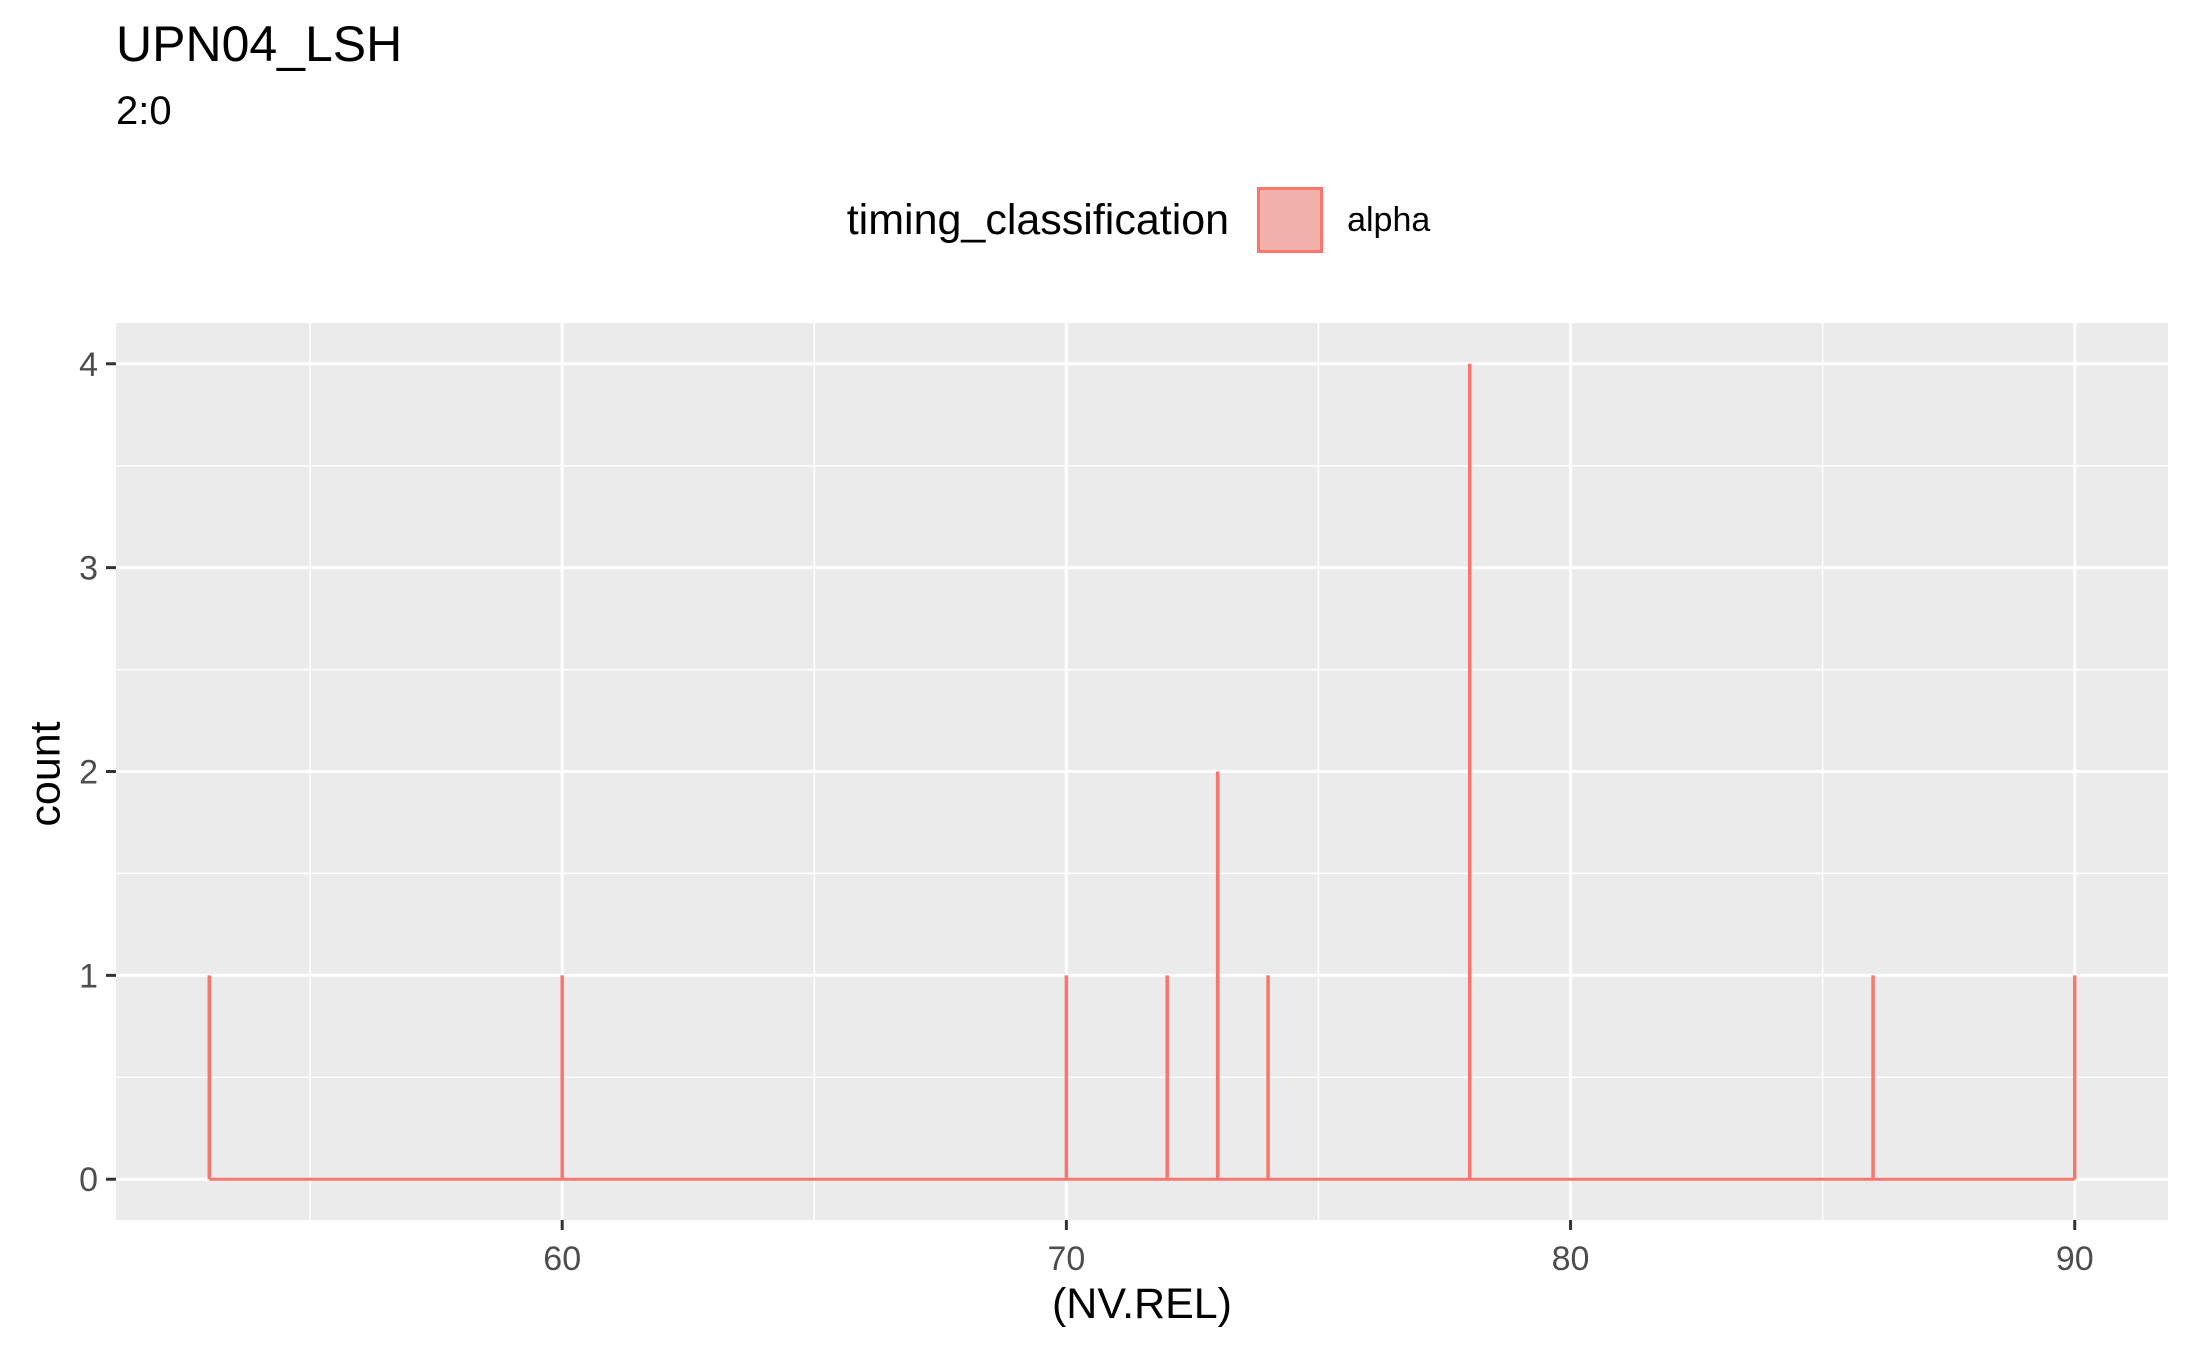 The width and height of the screenshot is (2187, 1349). Describe the element at coordinates (1389, 219) in the screenshot. I see `legend-label-alpha: alpha` at that location.